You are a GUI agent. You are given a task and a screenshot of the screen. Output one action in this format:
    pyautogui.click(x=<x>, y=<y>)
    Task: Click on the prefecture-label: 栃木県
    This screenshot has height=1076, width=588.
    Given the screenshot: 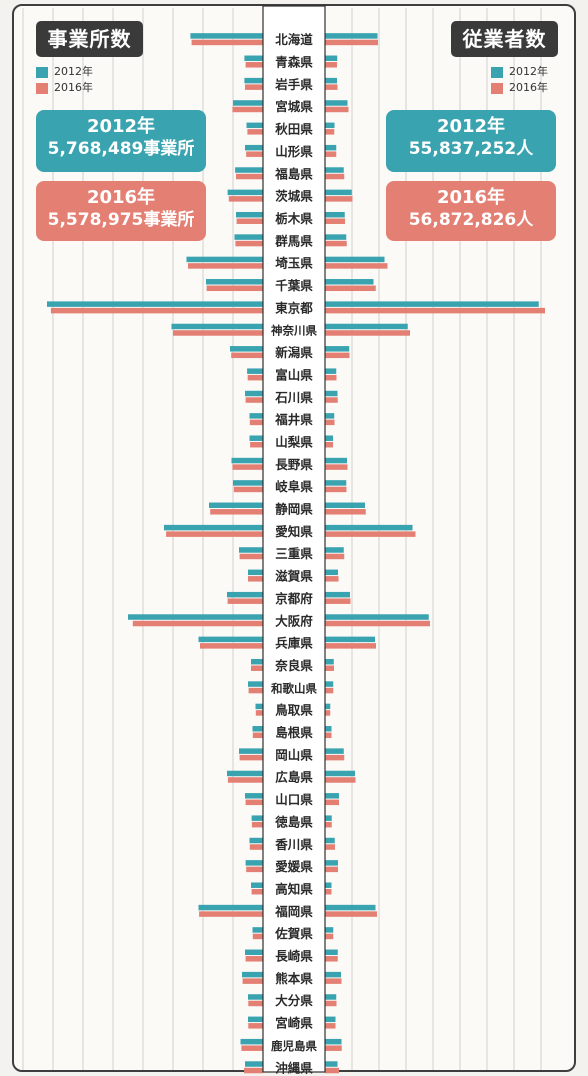 What is the action you would take?
    pyautogui.click(x=294, y=218)
    